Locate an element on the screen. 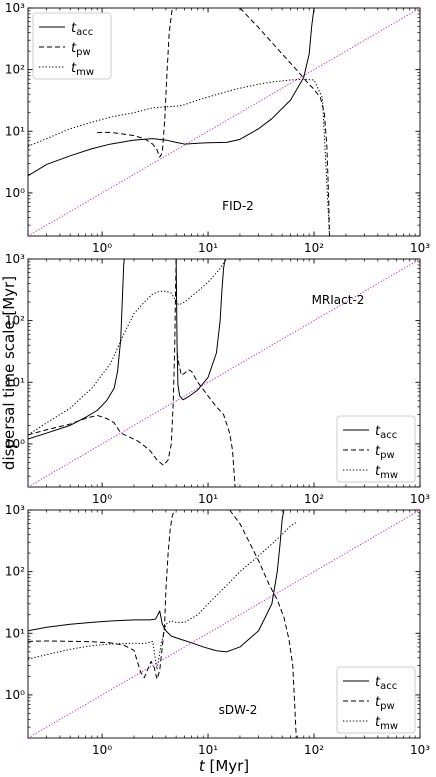  x-axis-label-unit: [Myr] is located at coordinates (227, 766).